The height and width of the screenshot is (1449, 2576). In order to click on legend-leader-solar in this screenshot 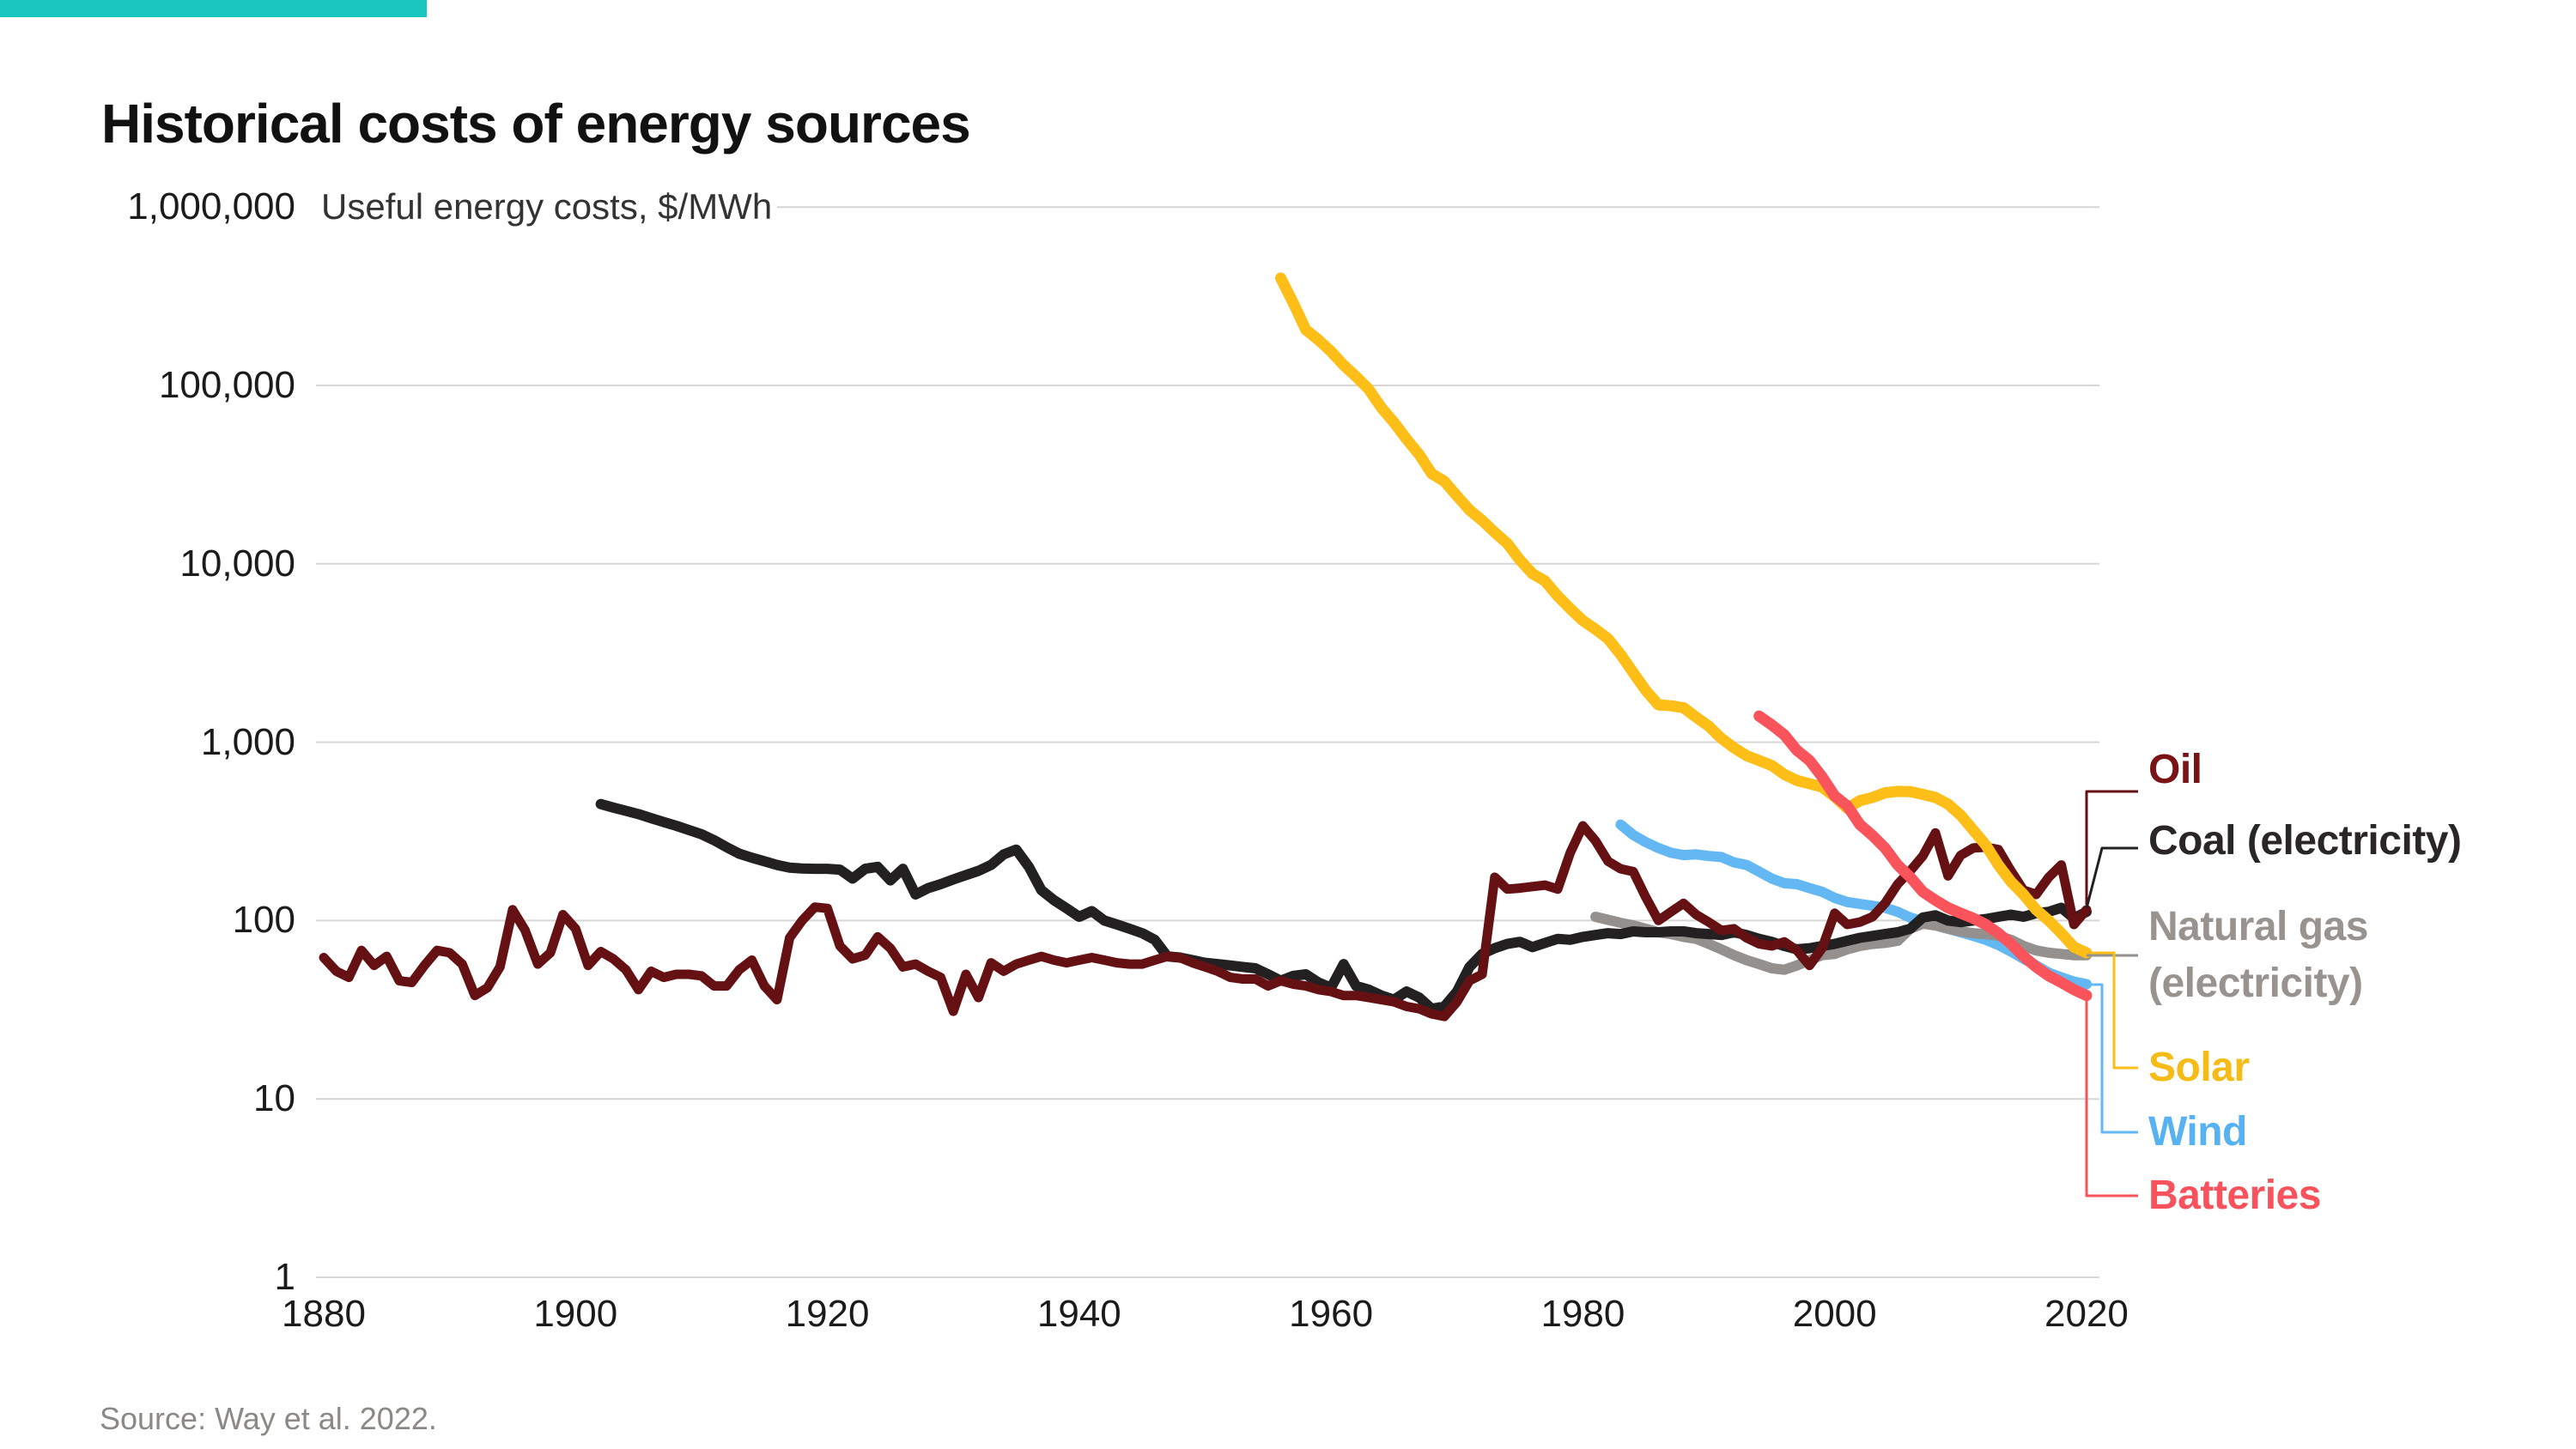, I will do `click(2112, 1010)`.